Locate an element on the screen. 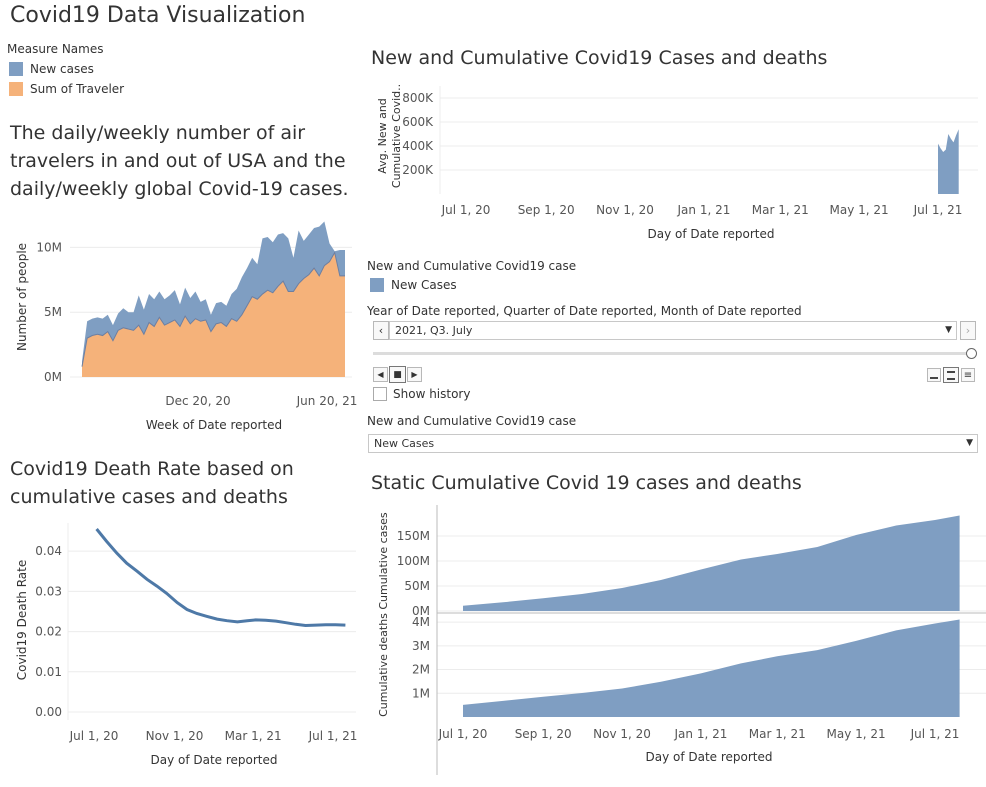 This screenshot has width=986, height=787. x-tick-label: Sep 1, 20 is located at coordinates (543, 734).